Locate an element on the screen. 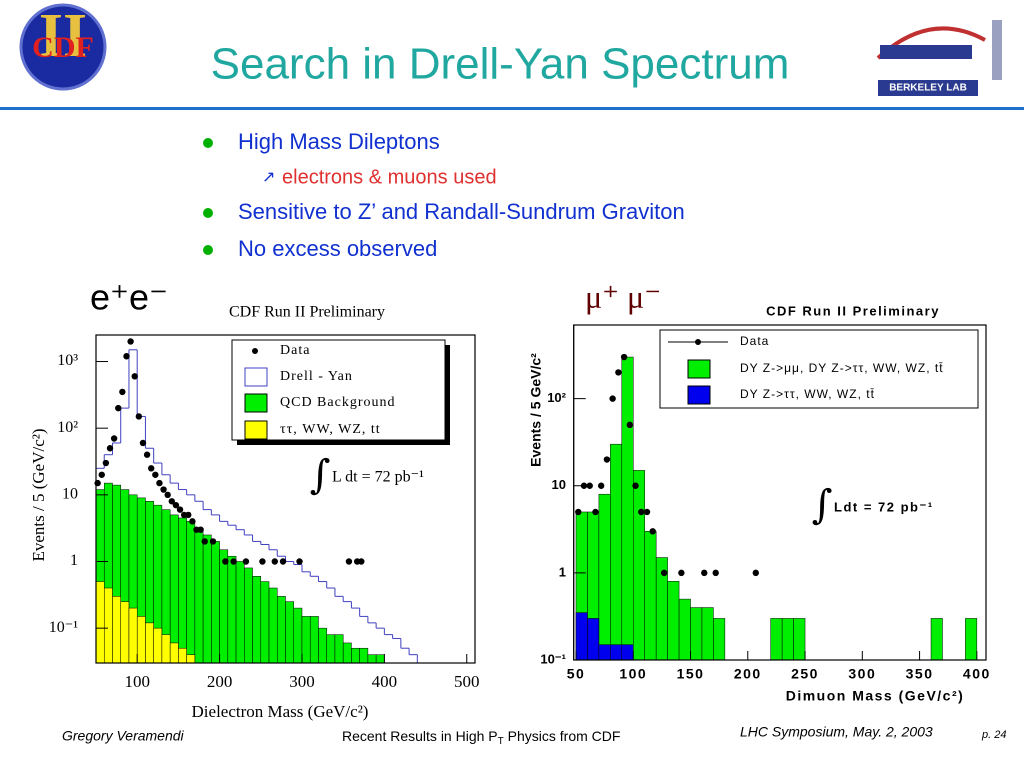  logo-banner is located at coordinates (928, 88).